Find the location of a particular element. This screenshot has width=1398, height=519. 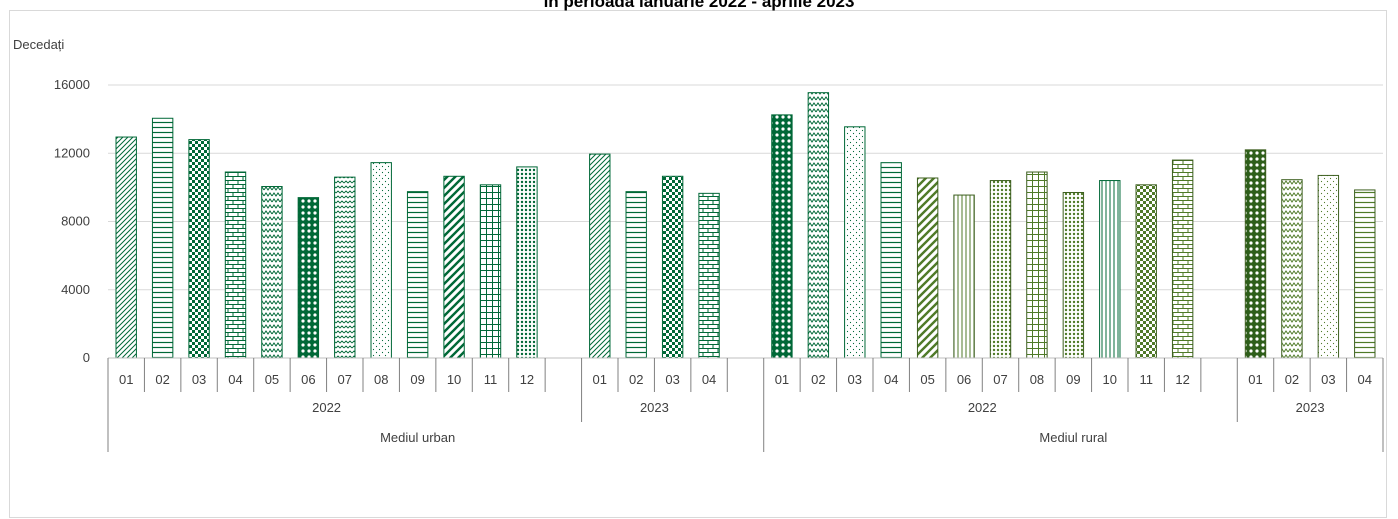

y-tick-label: 8000 is located at coordinates (75, 221).